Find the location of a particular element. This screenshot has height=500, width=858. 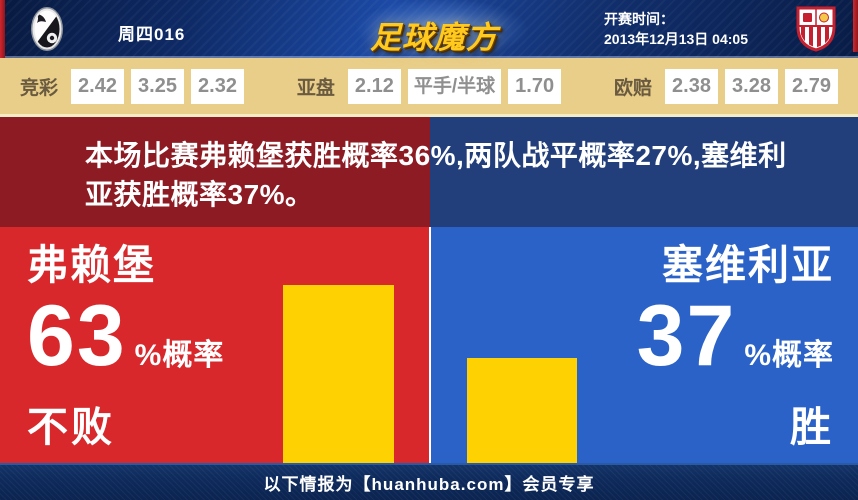

home-panel-copy: 弗赖堡 63 %概率 不败 is located at coordinates (125, 346).